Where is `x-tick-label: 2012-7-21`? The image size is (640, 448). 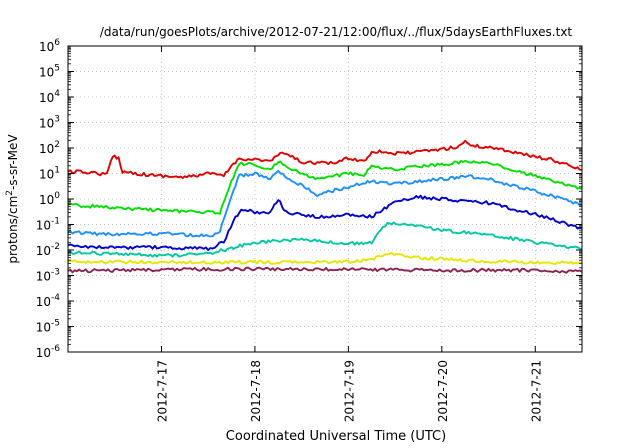 x-tick-label: 2012-7-21 is located at coordinates (536, 391).